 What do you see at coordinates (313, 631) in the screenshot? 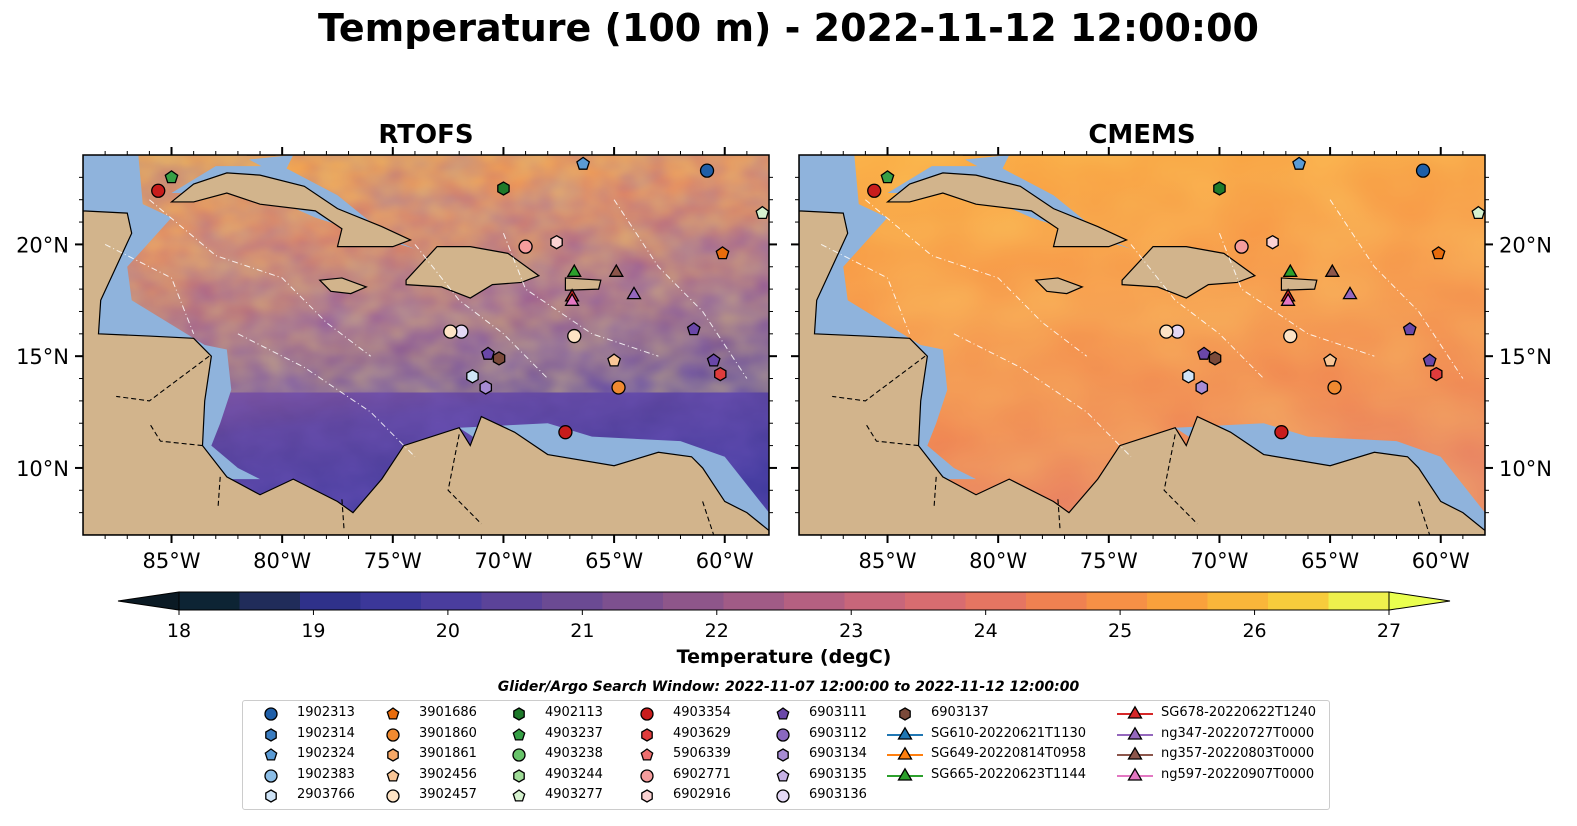
I see `colorbar-tick-label: 19` at bounding box center [313, 631].